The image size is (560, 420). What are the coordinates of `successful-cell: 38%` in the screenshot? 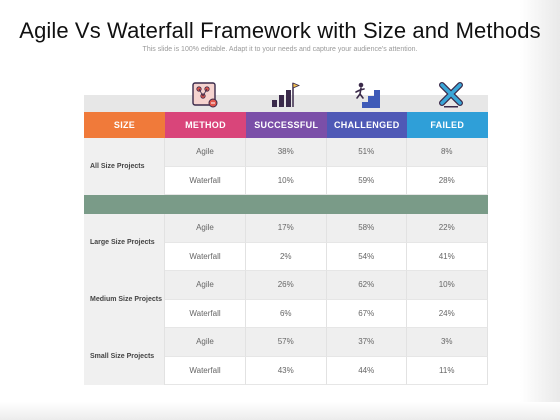 It's located at (286, 152).